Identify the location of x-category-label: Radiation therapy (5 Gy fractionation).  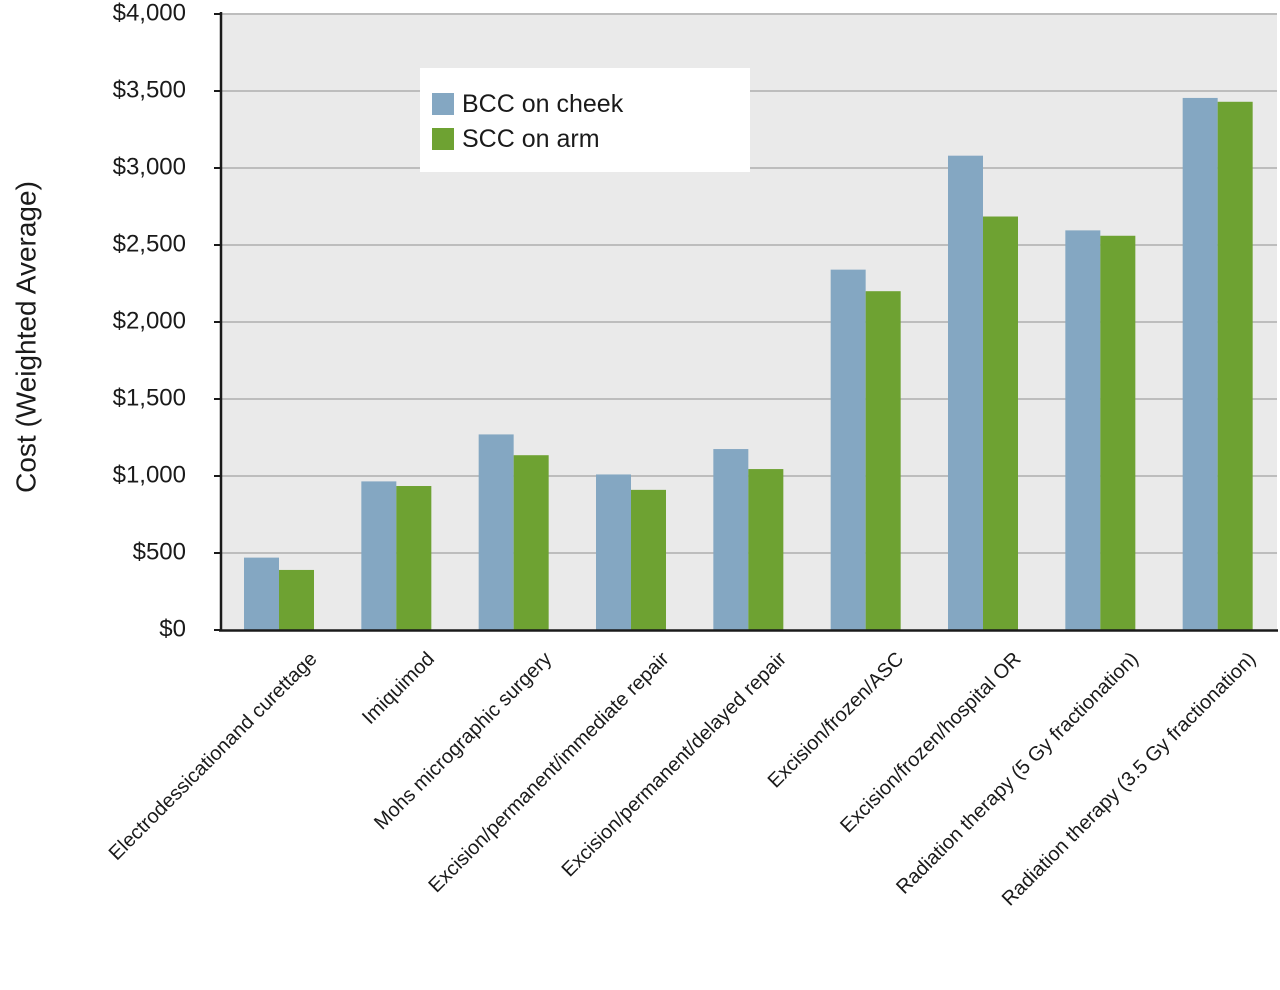
(1017, 773).